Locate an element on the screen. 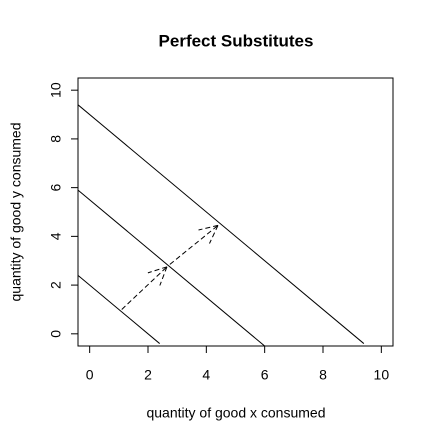 The image size is (434, 448). x-tick-label: 0 is located at coordinates (90, 375).